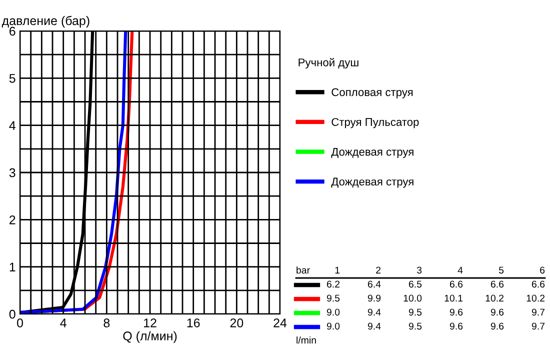  What do you see at coordinates (150, 337) in the screenshot?
I see `x-axis-title: Q (л/мин)` at bounding box center [150, 337].